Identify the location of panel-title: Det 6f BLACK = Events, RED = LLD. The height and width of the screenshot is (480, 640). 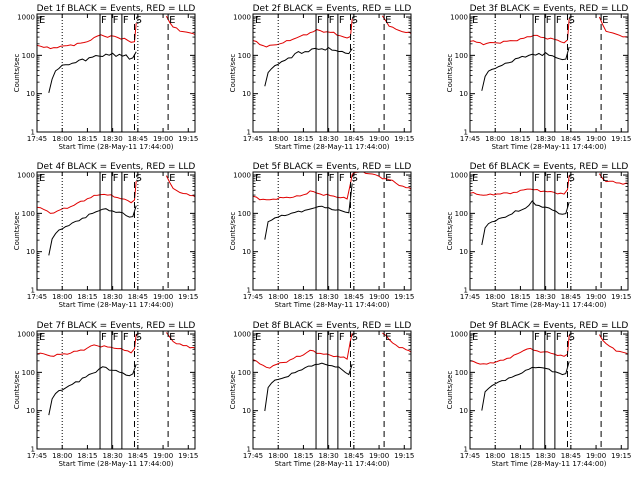
(549, 167).